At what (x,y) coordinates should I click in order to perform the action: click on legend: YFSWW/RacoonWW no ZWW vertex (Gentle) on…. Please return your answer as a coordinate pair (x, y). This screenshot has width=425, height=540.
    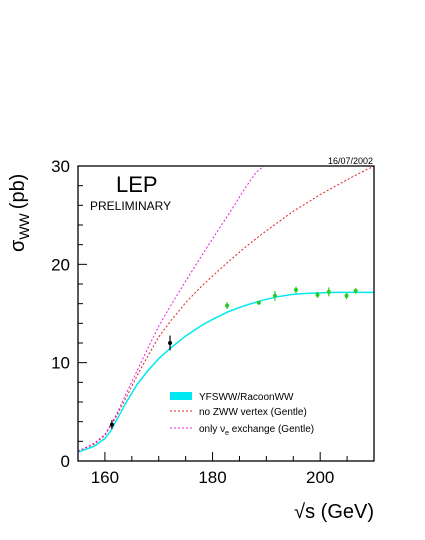
    Looking at the image, I should click on (242, 414).